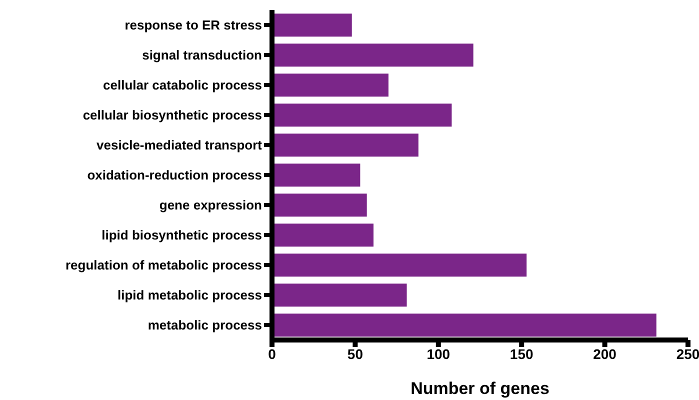  I want to click on y-tick-label: oxidation-reduction process, so click(174, 175).